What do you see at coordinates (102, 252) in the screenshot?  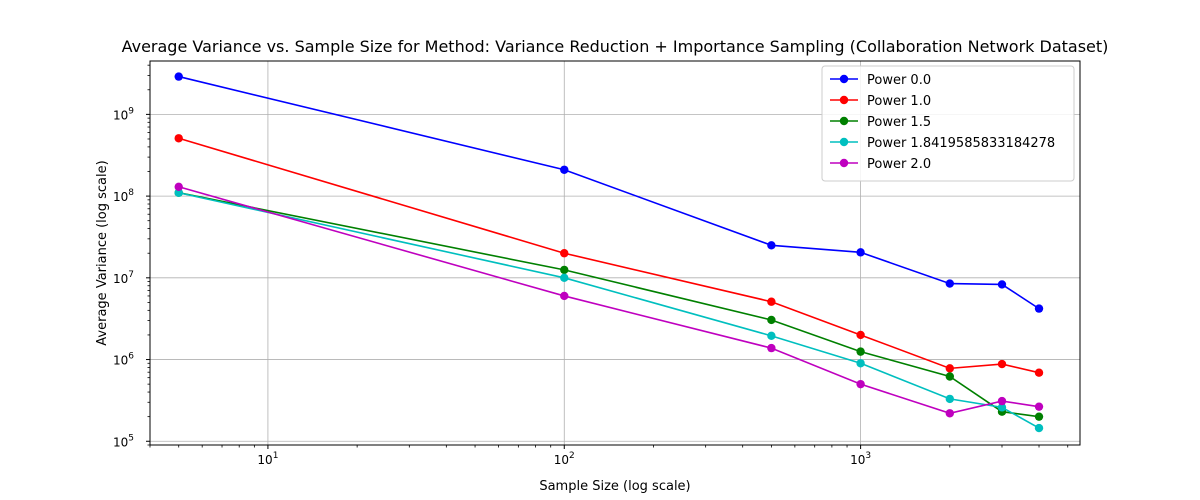 I see `y-axis-label: Average Variance (log scale)` at bounding box center [102, 252].